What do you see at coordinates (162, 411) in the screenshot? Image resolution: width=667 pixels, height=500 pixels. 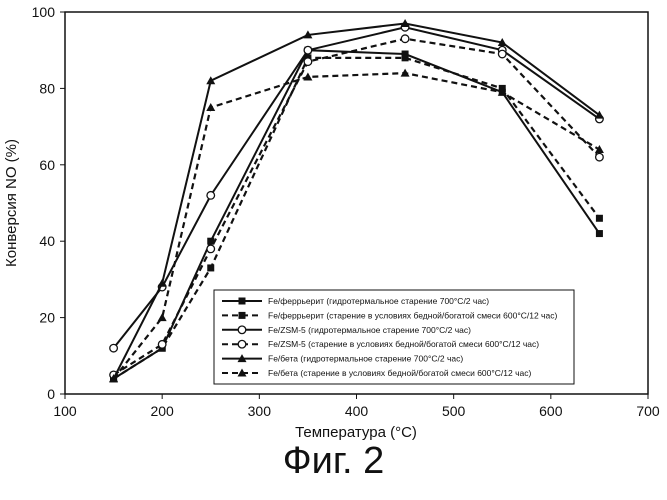 I see `x-tick-label: 200` at bounding box center [162, 411].